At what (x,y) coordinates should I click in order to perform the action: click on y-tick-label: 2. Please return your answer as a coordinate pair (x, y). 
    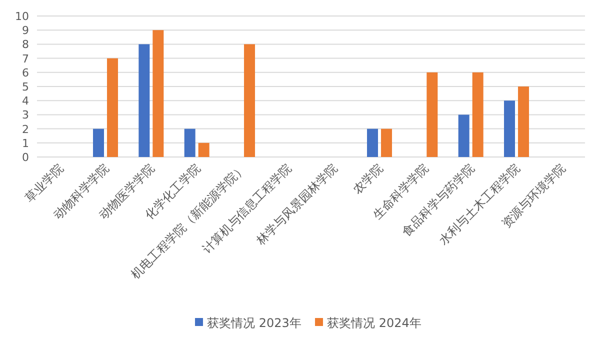
    Looking at the image, I should click on (25, 129).